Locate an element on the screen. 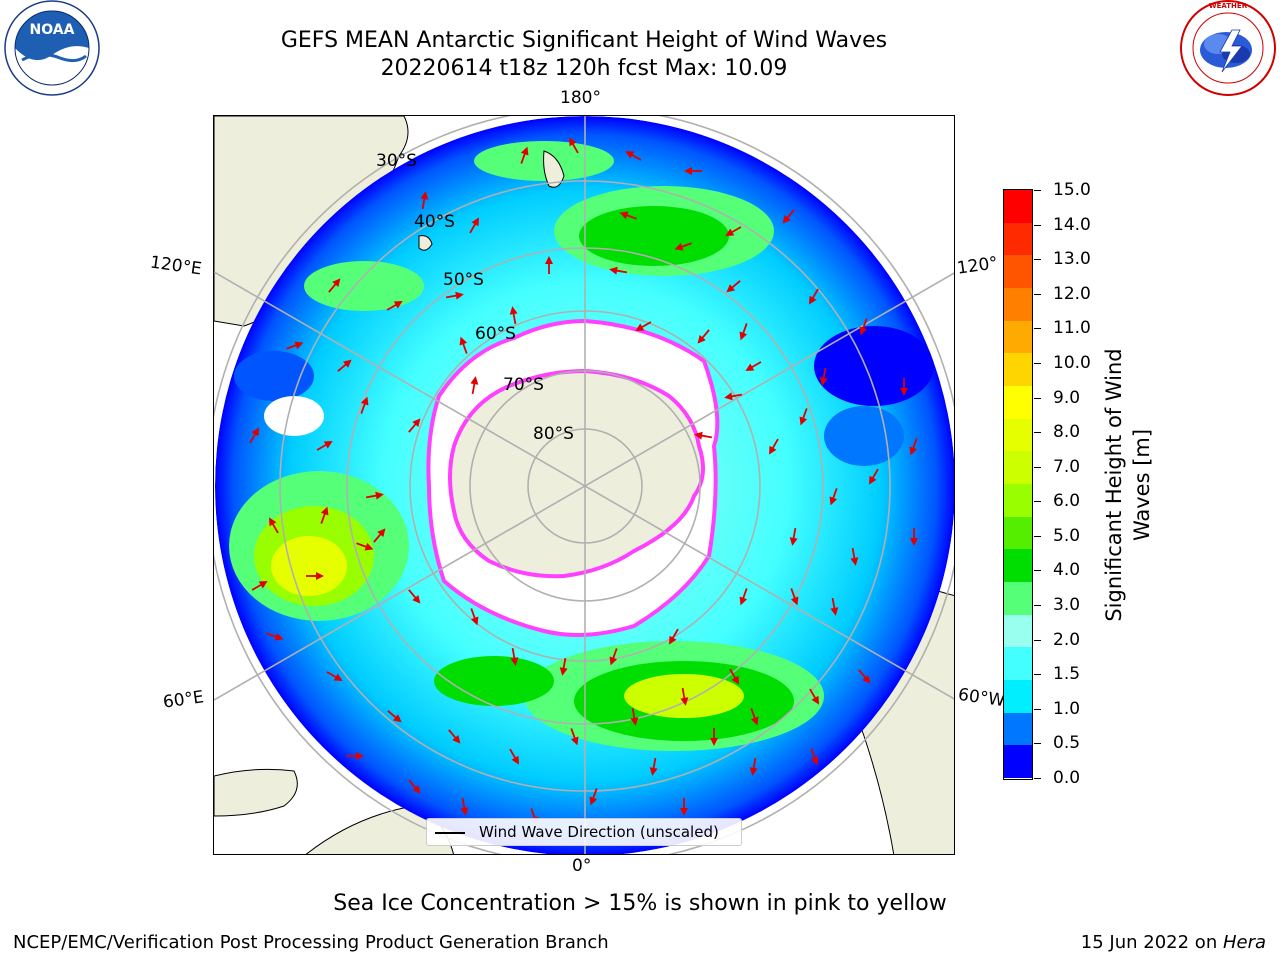 Image resolution: width=1280 pixels, height=960 pixels. colorbar-tick-label: 11.0 is located at coordinates (1072, 328).